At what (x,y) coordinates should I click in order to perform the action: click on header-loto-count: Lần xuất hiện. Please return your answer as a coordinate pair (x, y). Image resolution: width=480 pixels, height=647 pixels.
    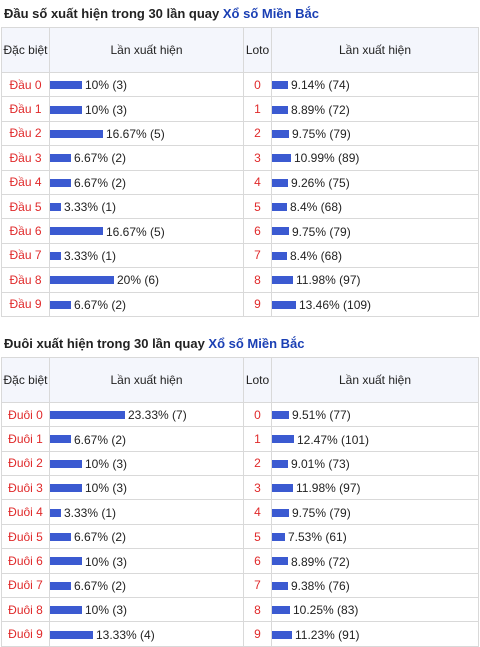
    Looking at the image, I should click on (375, 50).